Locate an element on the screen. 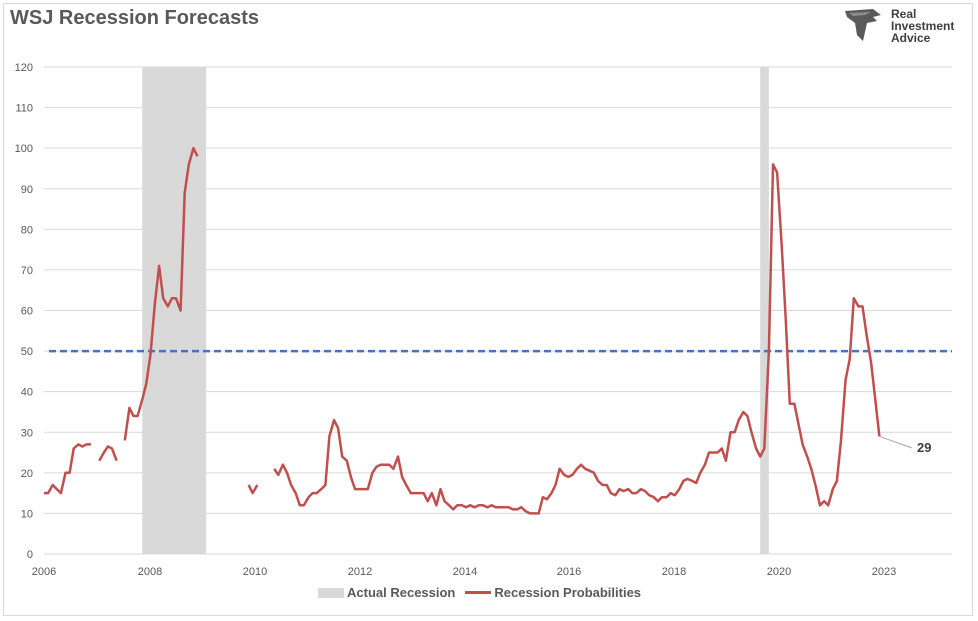 This screenshot has width=978, height=621. y-tick-label-120: 120 is located at coordinates (24, 68).